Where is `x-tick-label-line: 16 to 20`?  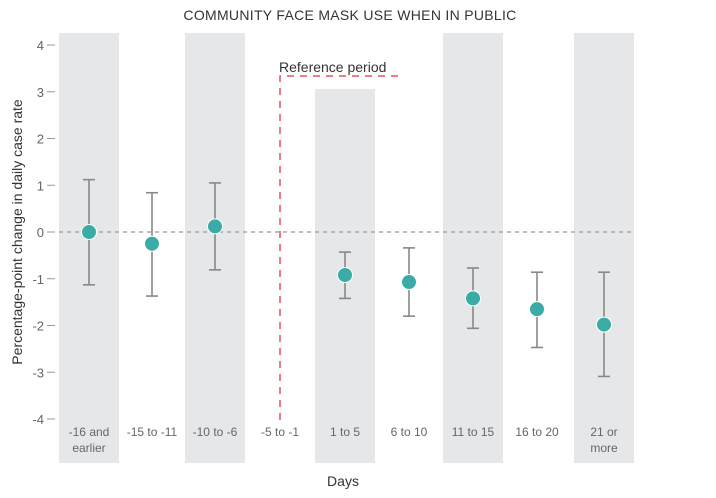
x-tick-label-line: 16 to 20 is located at coordinates (537, 432).